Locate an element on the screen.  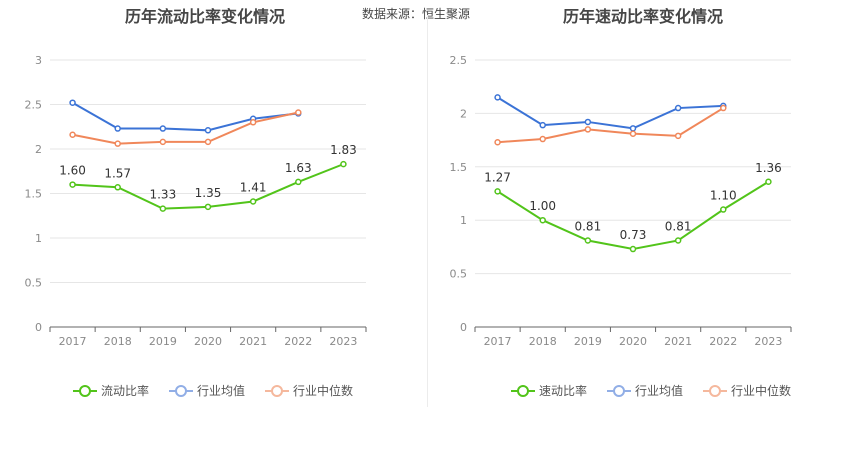
chart-title-current-ratio: 历年流动比率变化情况 is located at coordinates (205, 16).